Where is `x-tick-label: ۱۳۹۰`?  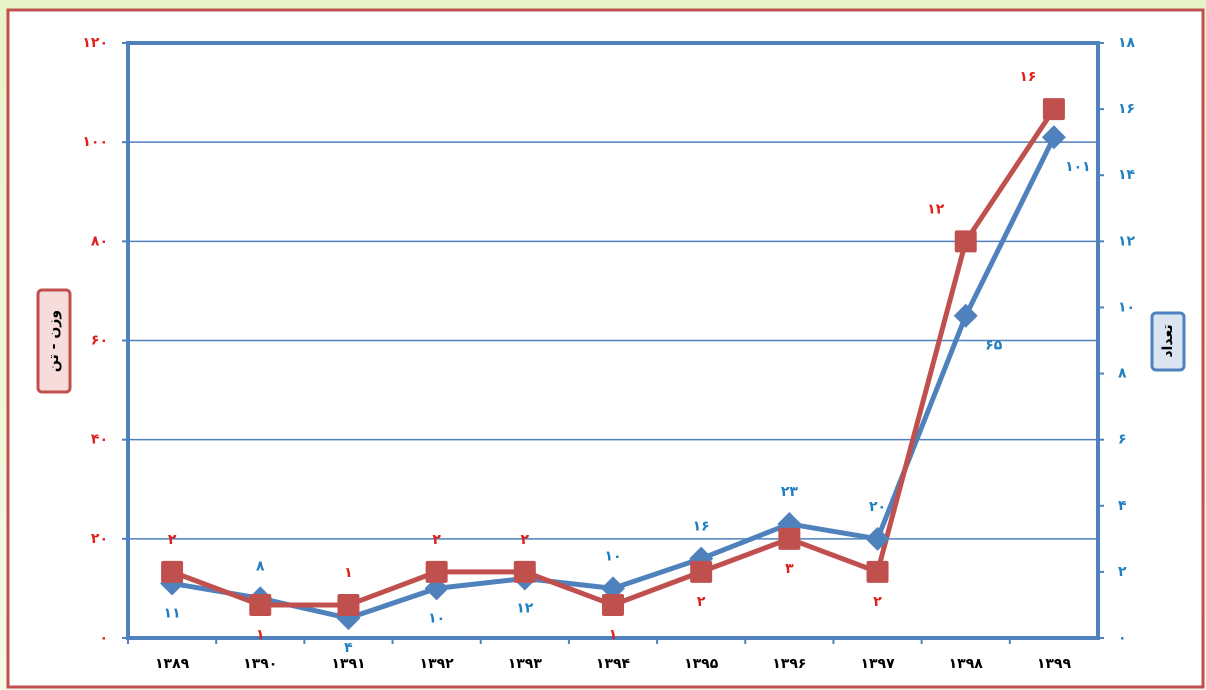
x-tick-label: ۱۳۹۰ is located at coordinates (260, 664).